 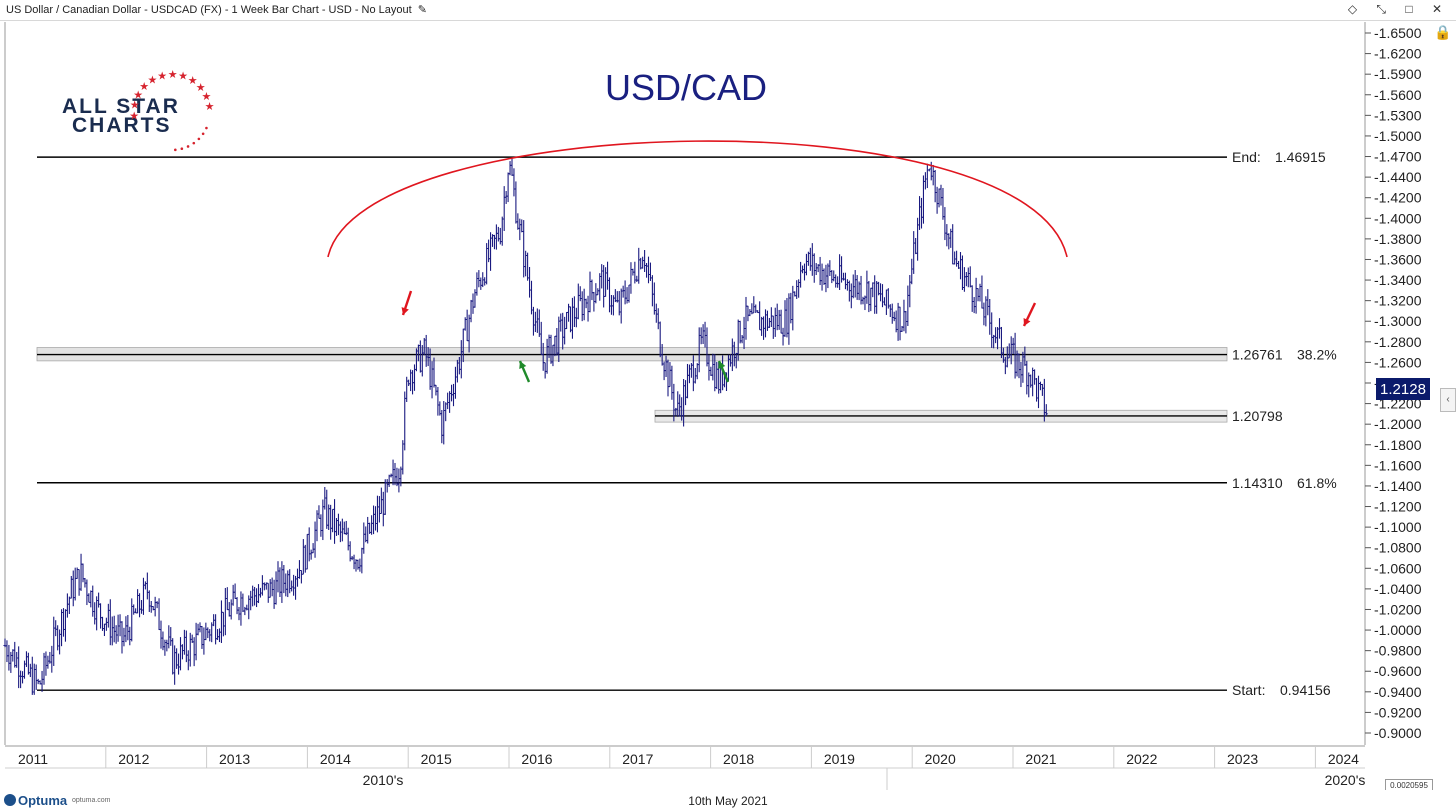 I want to click on x-tick-label: 2023, so click(x=1242, y=759).